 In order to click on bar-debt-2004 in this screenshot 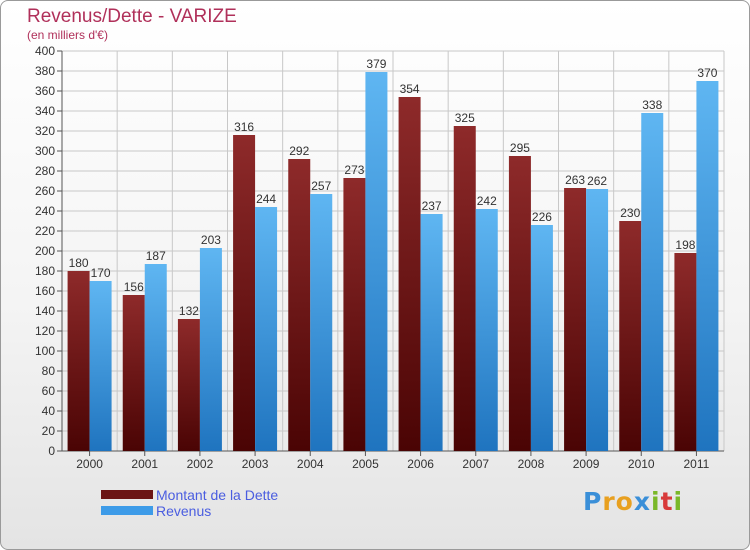, I will do `click(299, 305)`.